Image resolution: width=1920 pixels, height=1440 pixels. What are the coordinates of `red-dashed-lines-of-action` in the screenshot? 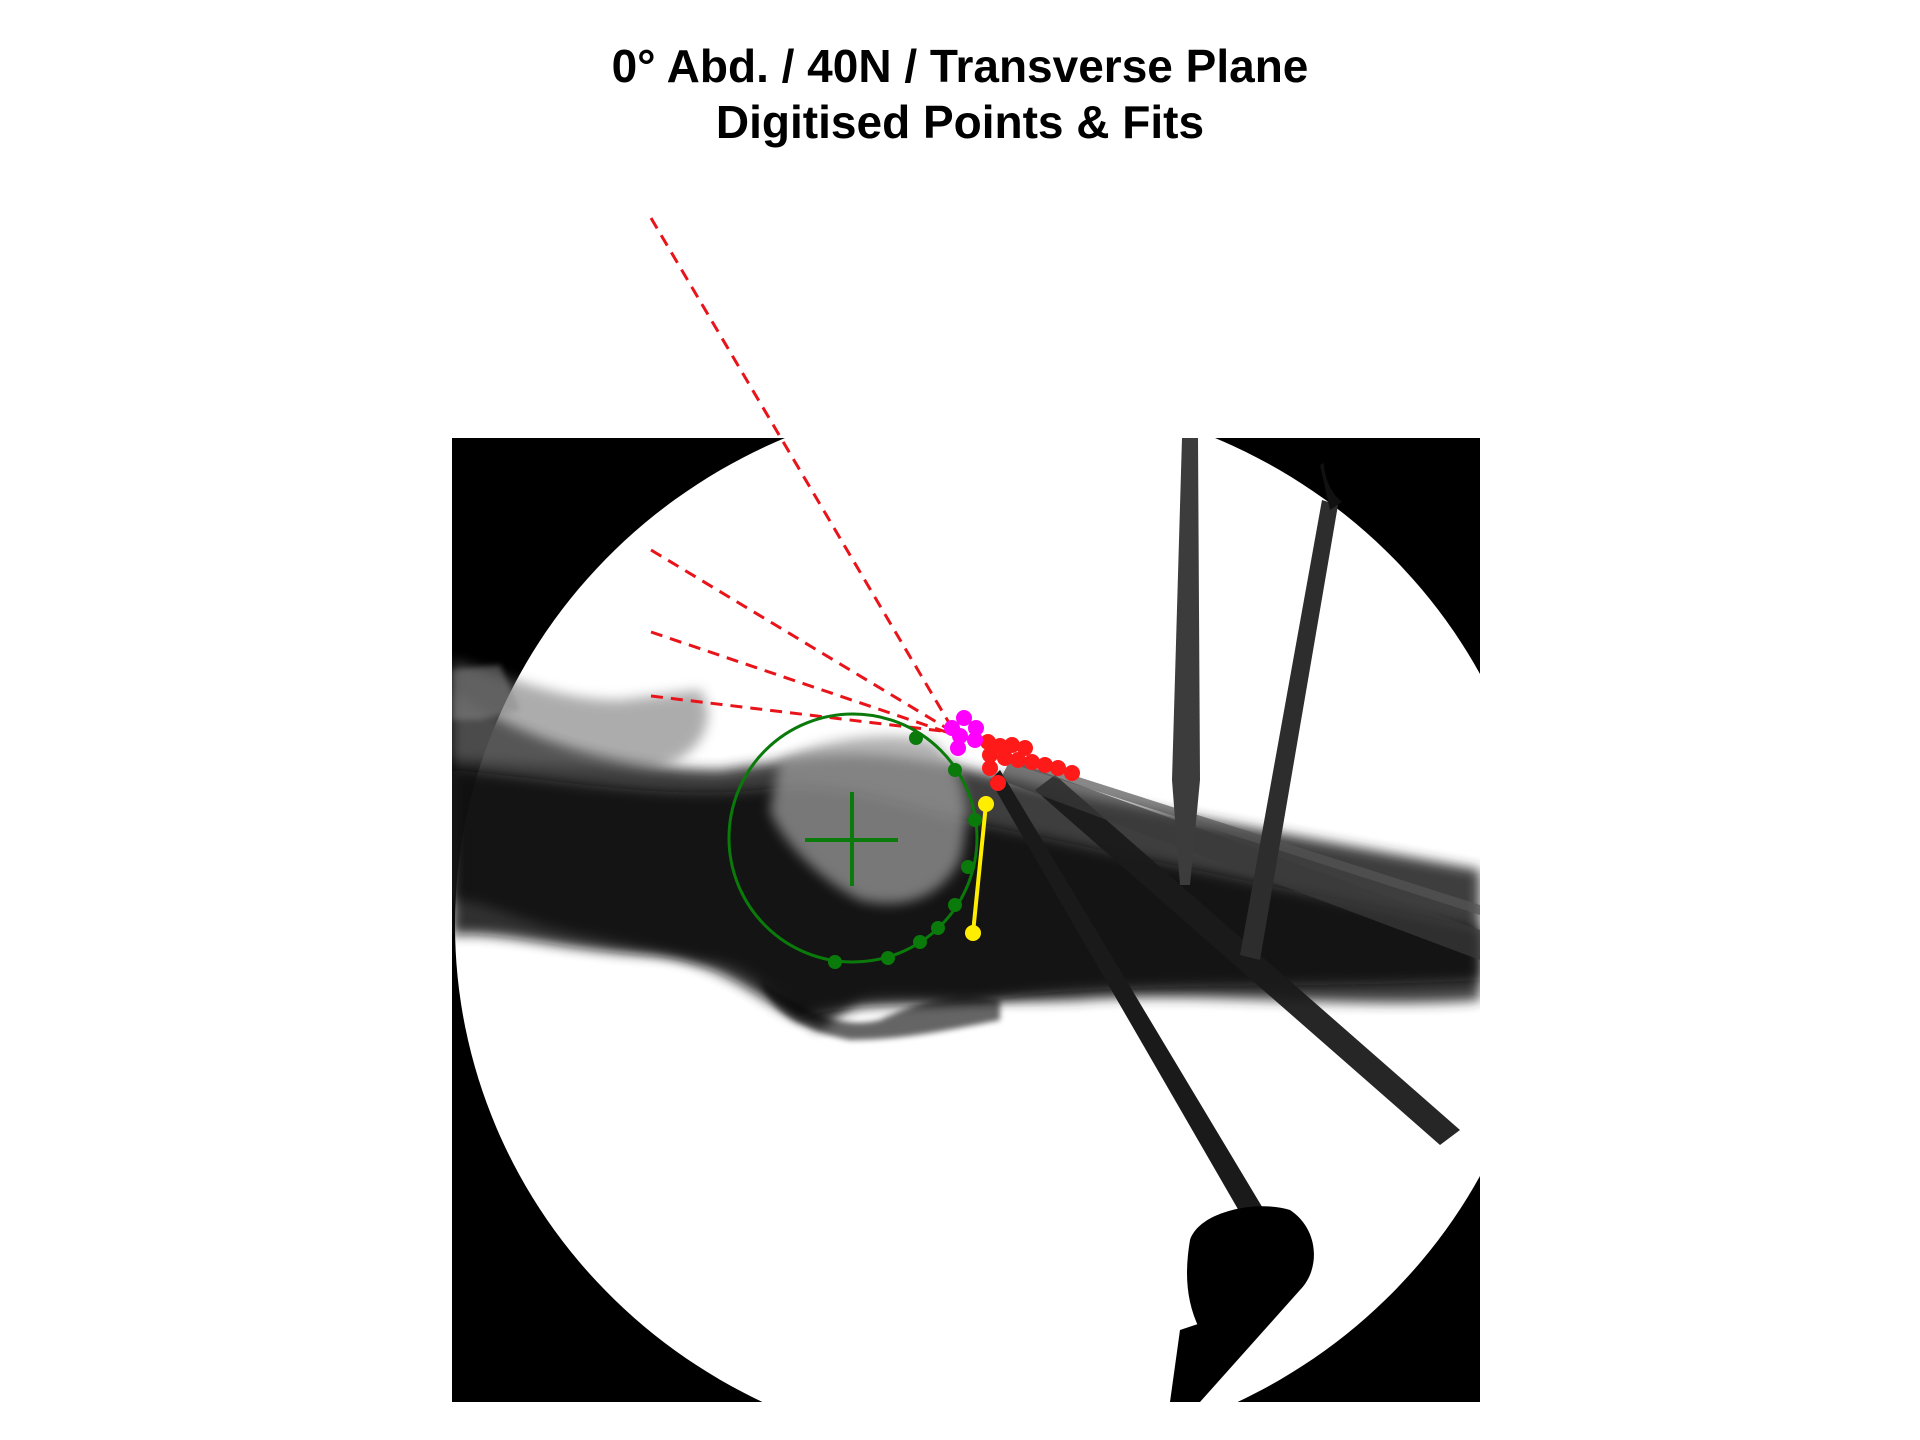 It's located at (804, 478).